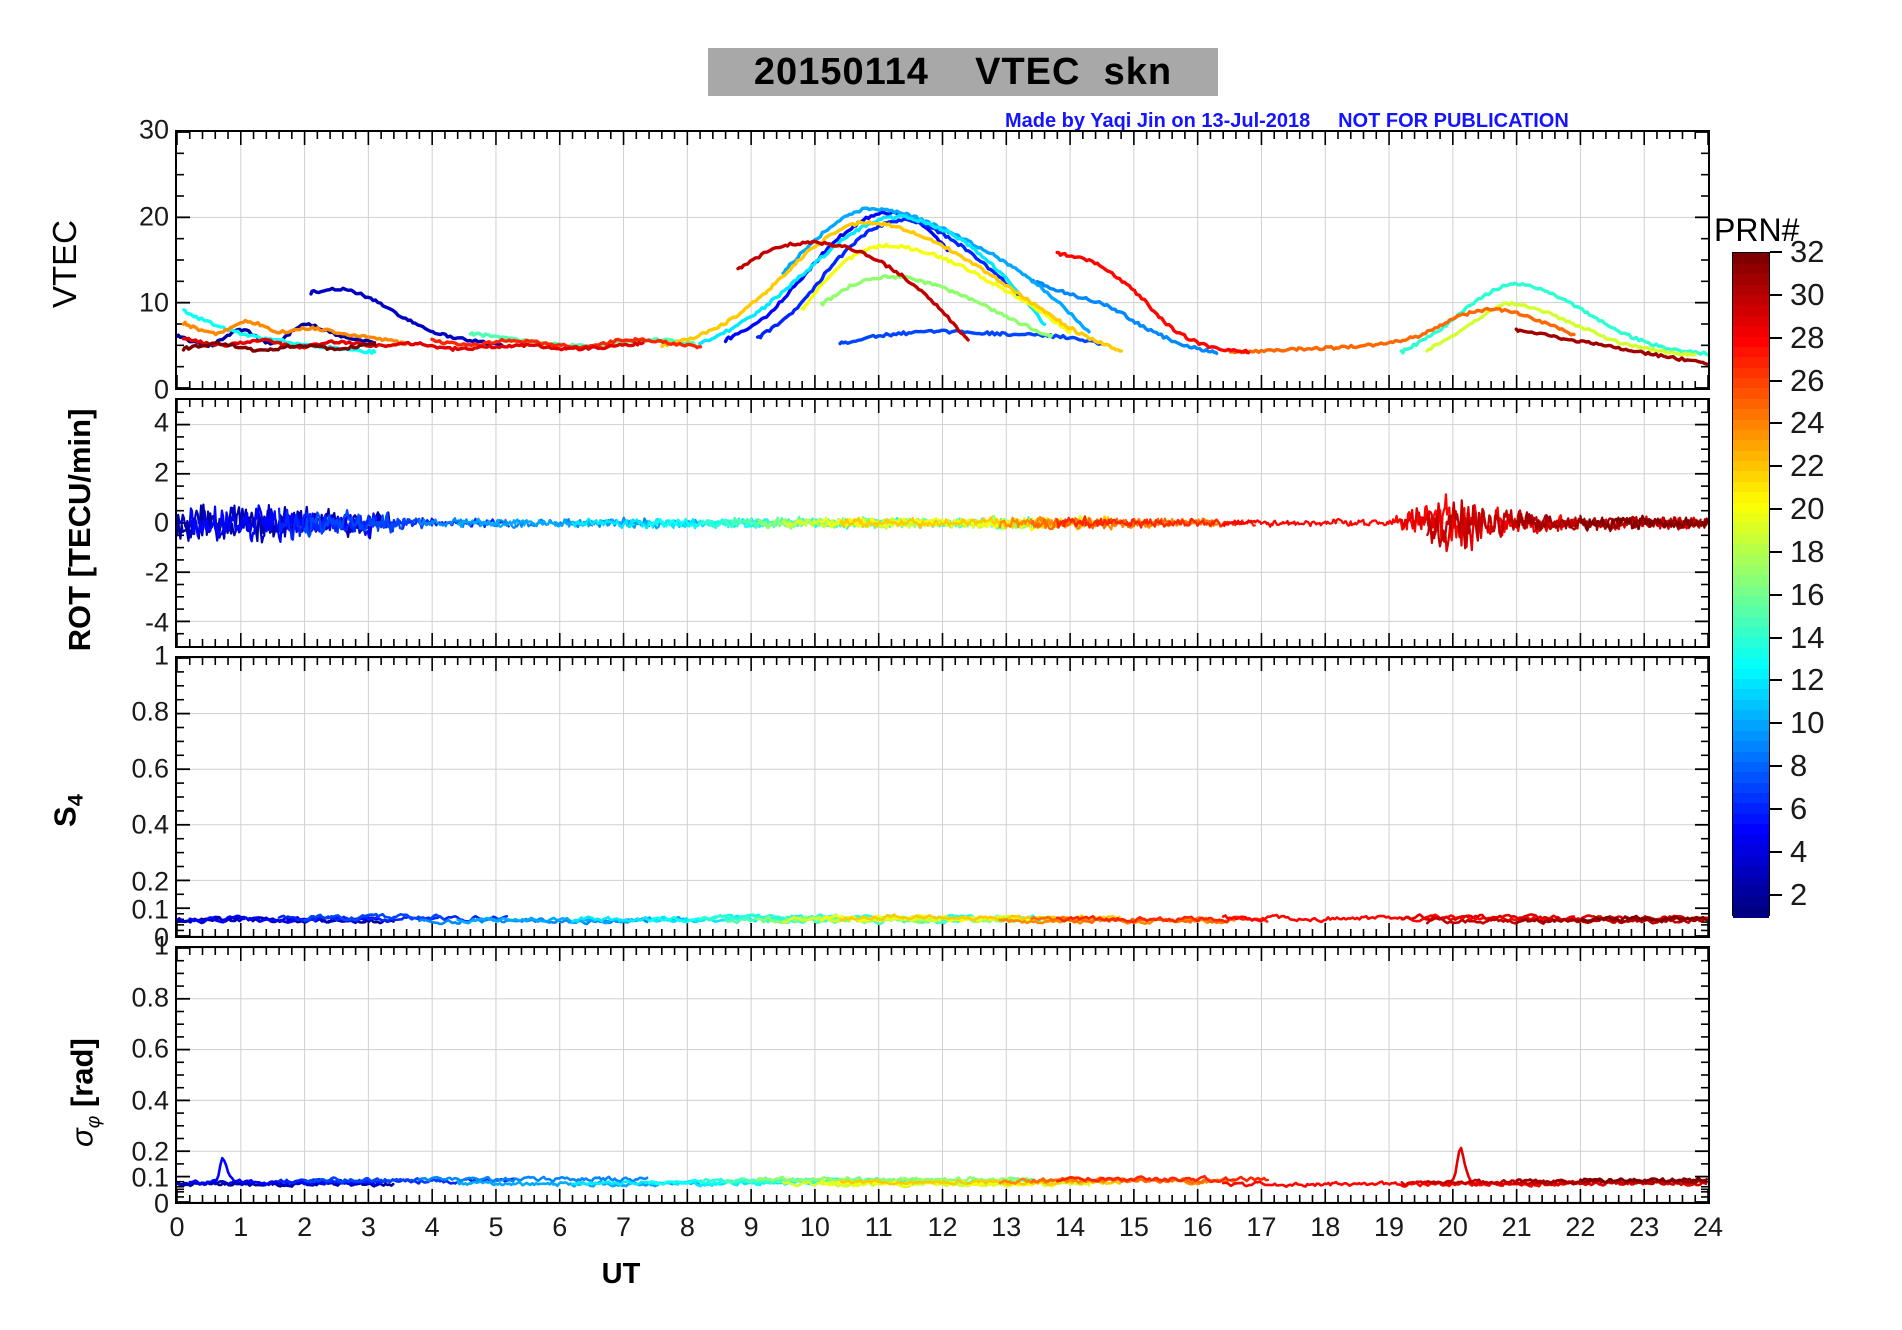 This screenshot has width=1902, height=1330. I want to click on colorbar-tick-label: 26, so click(1807, 380).